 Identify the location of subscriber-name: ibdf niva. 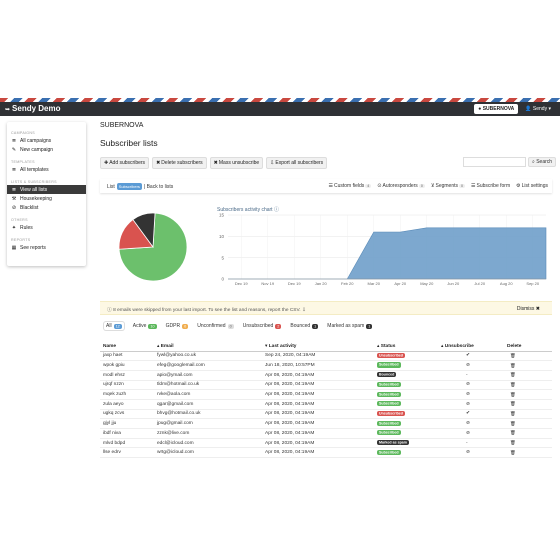
(127, 433).